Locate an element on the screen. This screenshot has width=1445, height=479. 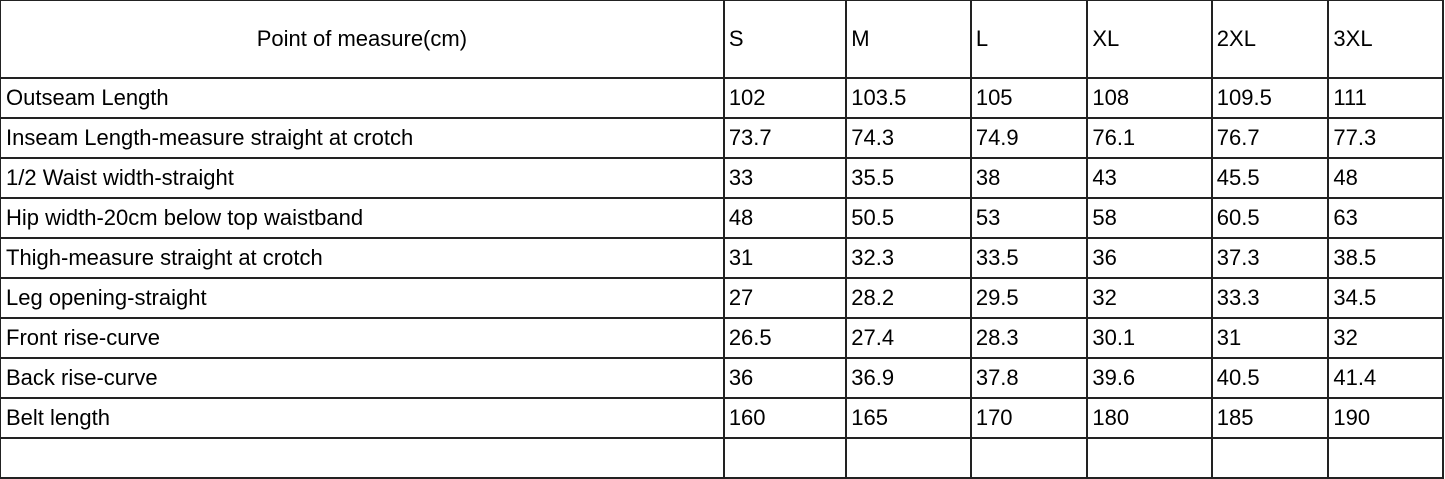
table-row: 1/2 Waist width-straight 33 35.5 38 43 45.5 48 is located at coordinates (722, 178).